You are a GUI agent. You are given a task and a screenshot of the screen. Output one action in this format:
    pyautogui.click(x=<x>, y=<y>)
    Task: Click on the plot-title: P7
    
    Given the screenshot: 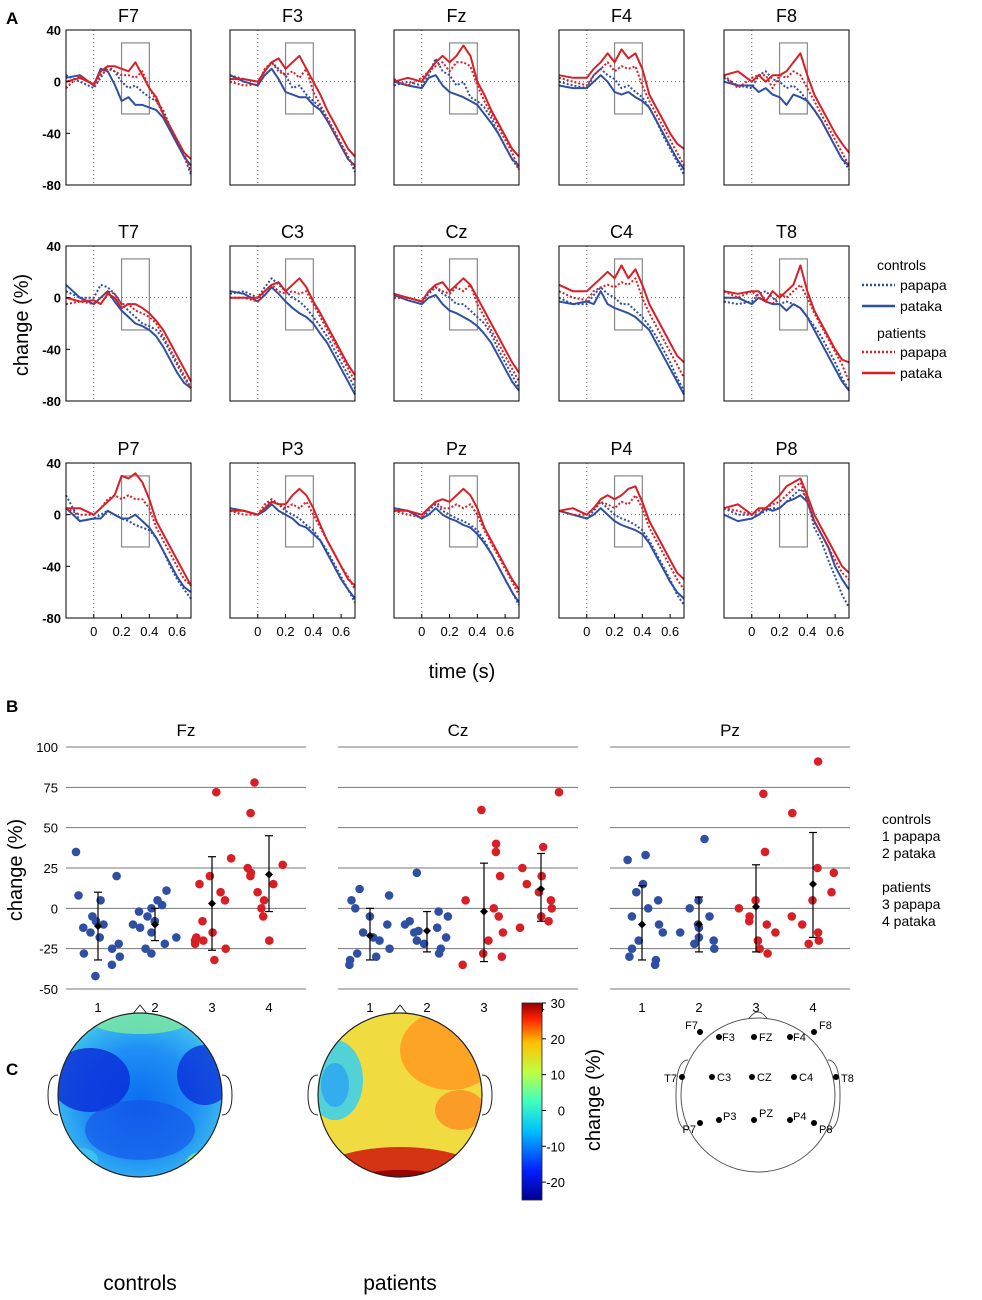 What is the action you would take?
    pyautogui.click(x=128, y=449)
    